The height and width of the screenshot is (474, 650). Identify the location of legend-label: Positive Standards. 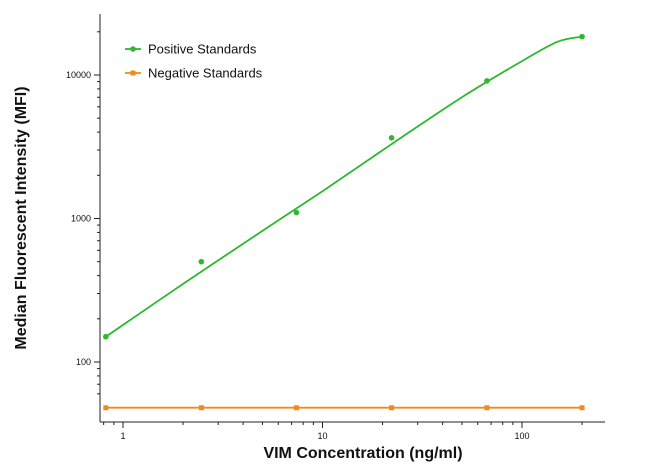
(202, 49).